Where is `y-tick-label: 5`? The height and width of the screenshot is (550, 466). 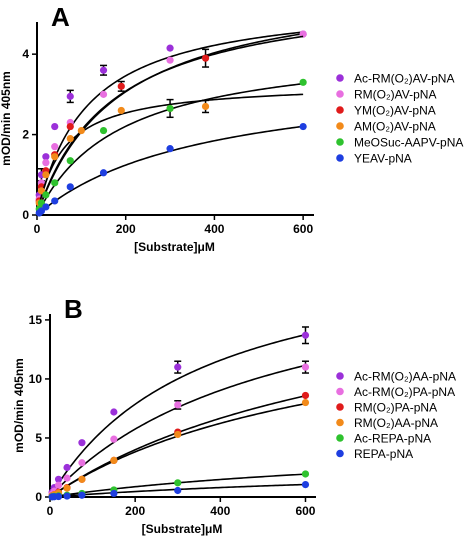 y-tick-label: 5 is located at coordinates (38, 438).